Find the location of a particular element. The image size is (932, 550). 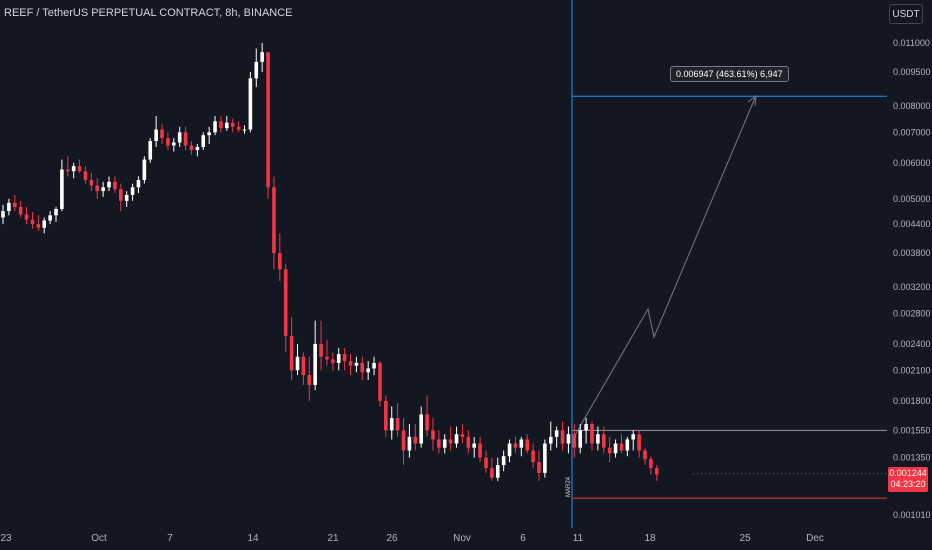

currency-button: USDT is located at coordinates (906, 14).